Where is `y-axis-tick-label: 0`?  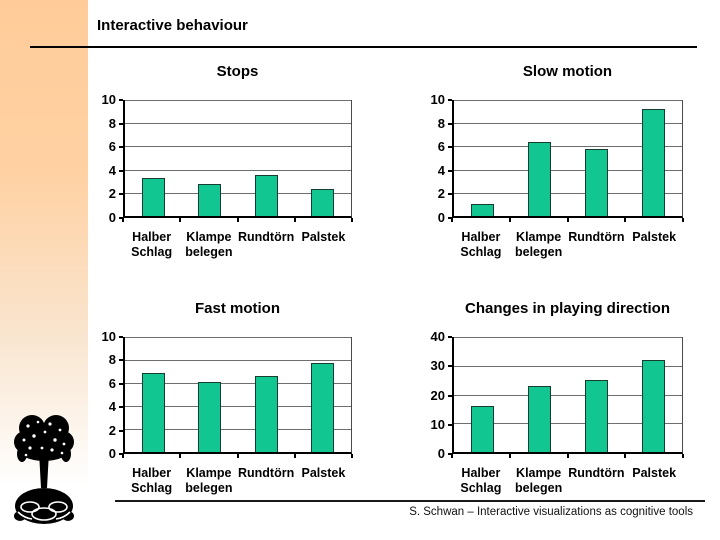
y-axis-tick-label: 0 is located at coordinates (112, 453).